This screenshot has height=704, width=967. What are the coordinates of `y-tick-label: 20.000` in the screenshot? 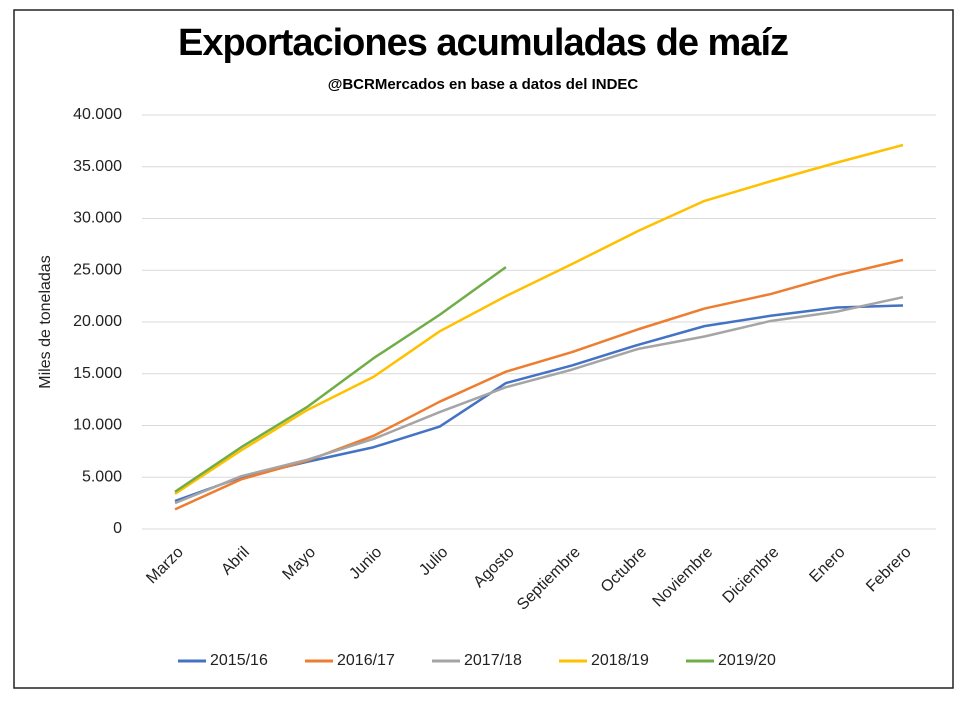 It's located at (97, 321).